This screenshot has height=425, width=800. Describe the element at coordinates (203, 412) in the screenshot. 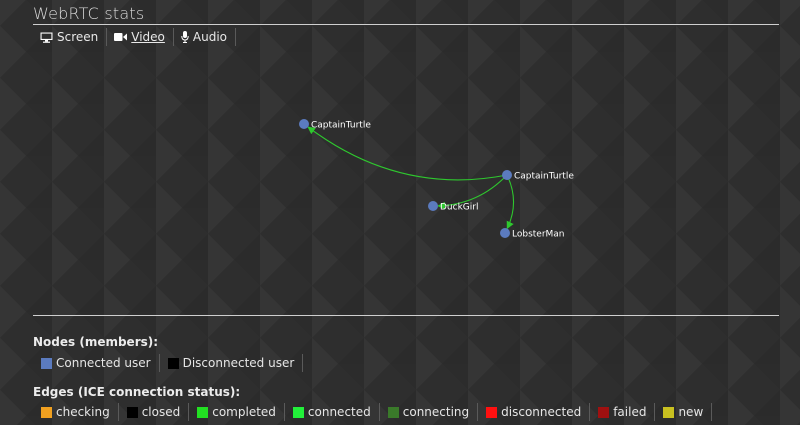

I see `completed-swatch` at that location.